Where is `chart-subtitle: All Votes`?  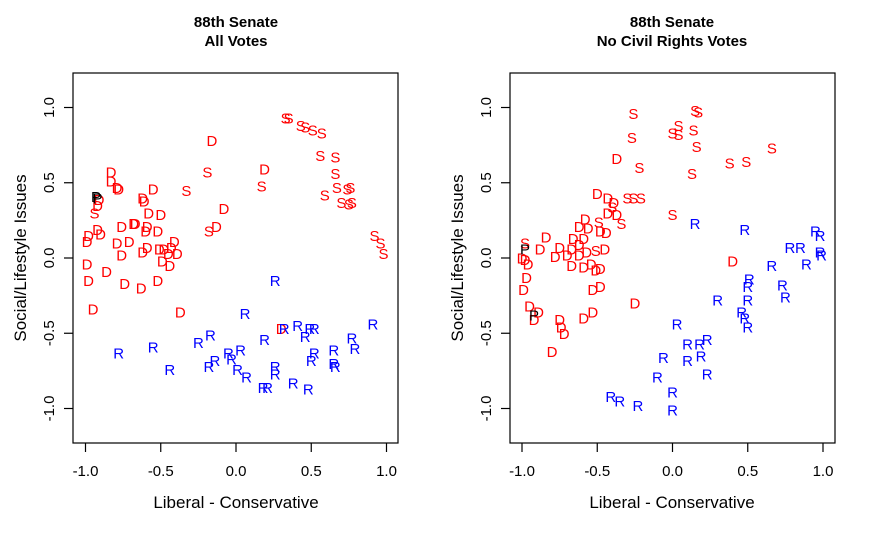
chart-subtitle: All Votes is located at coordinates (235, 41).